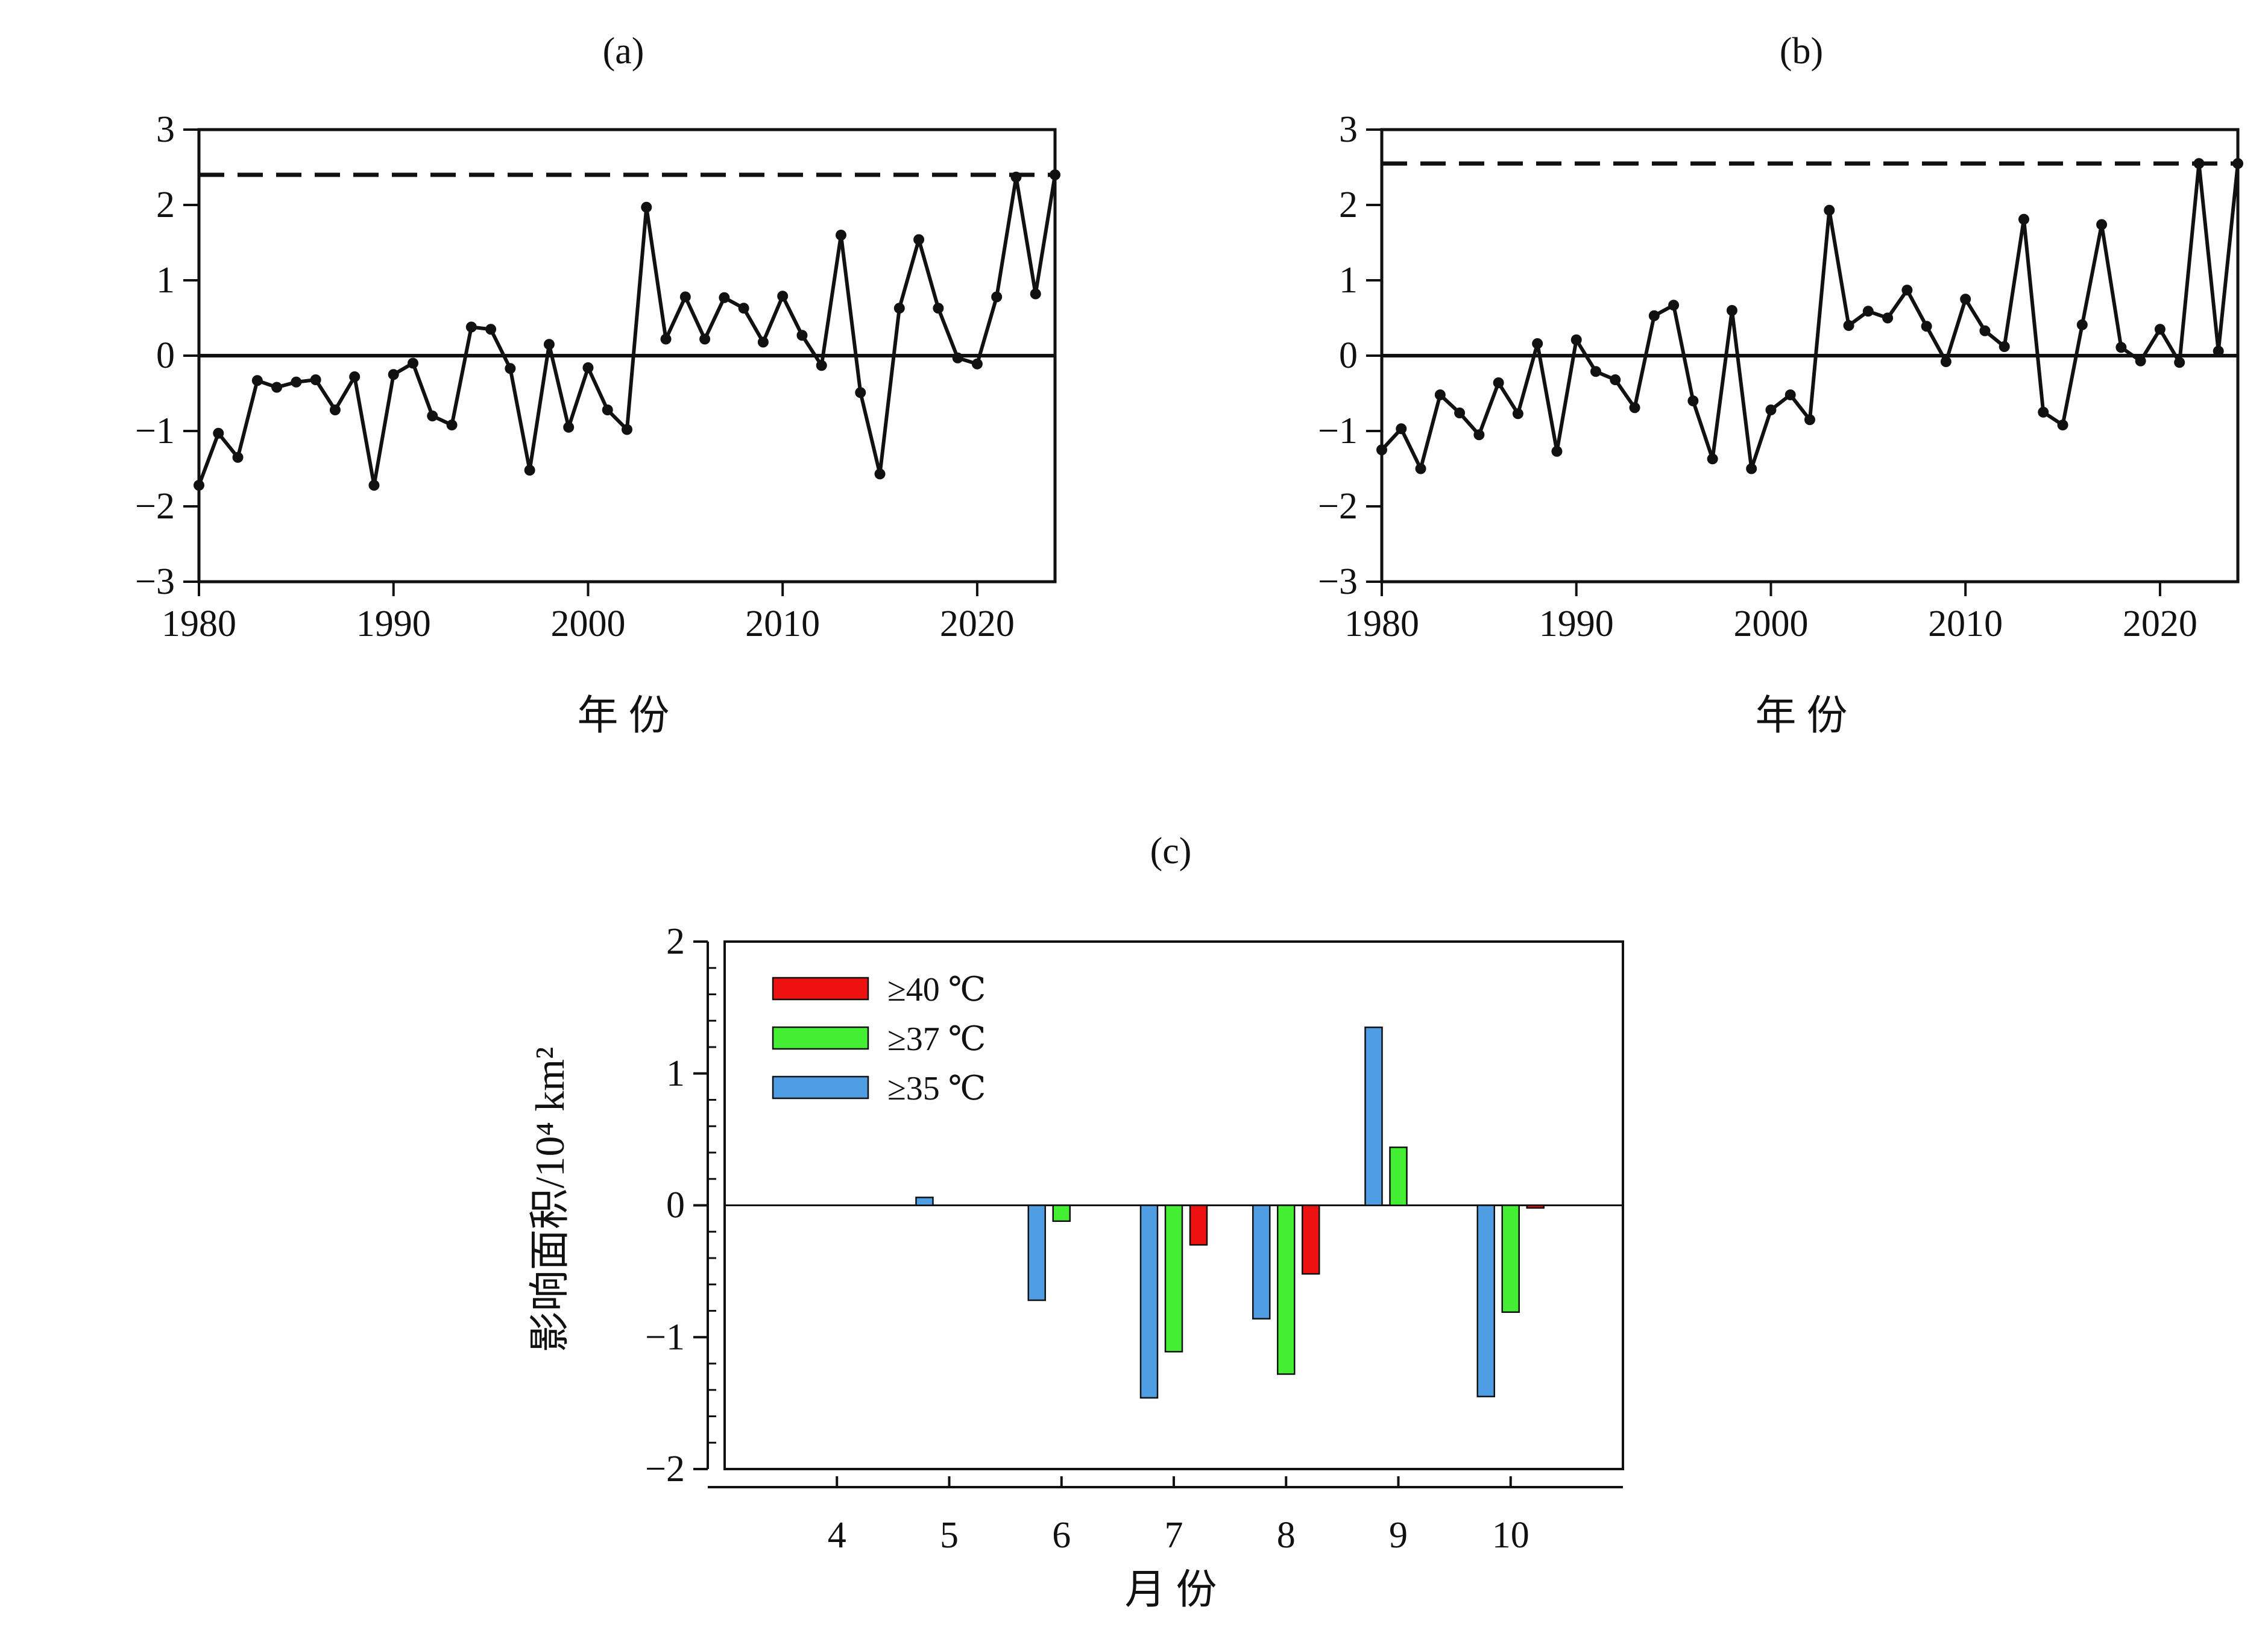  Describe the element at coordinates (1801, 716) in the screenshot. I see `panel-b-x-axis-label: 年 份` at that location.